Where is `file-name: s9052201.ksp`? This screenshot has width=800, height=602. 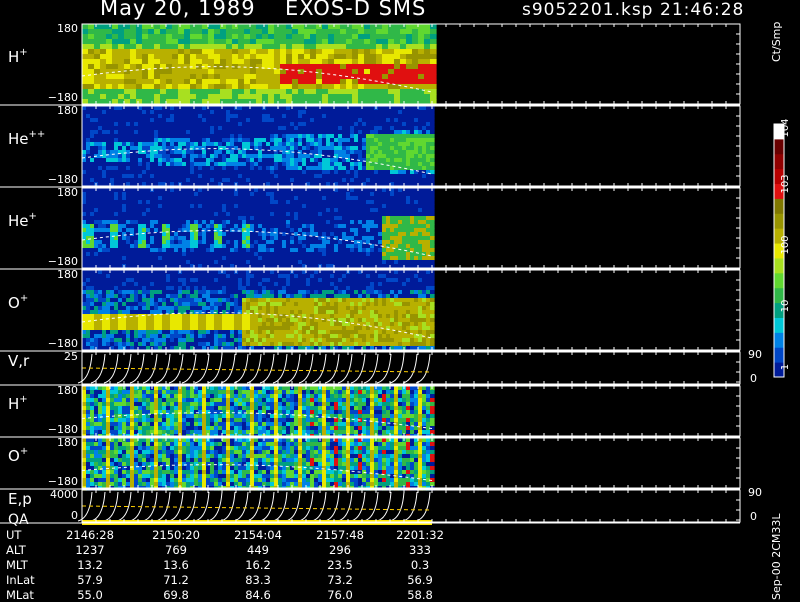
file-name: s9052201.ksp is located at coordinates (588, 10).